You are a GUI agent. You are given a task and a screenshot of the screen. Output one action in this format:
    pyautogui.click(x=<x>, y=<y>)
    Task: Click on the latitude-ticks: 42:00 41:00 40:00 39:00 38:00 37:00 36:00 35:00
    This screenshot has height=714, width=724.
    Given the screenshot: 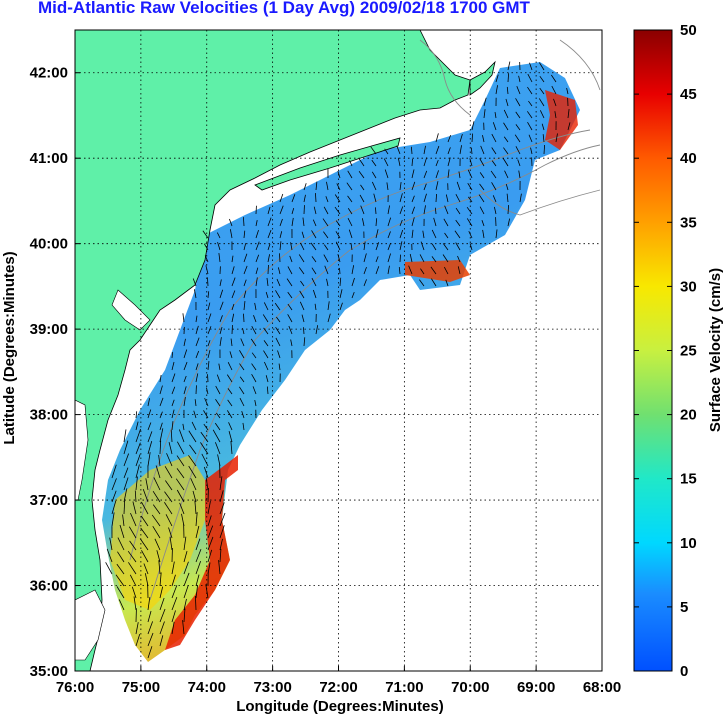 What is the action you would take?
    pyautogui.click(x=55, y=372)
    